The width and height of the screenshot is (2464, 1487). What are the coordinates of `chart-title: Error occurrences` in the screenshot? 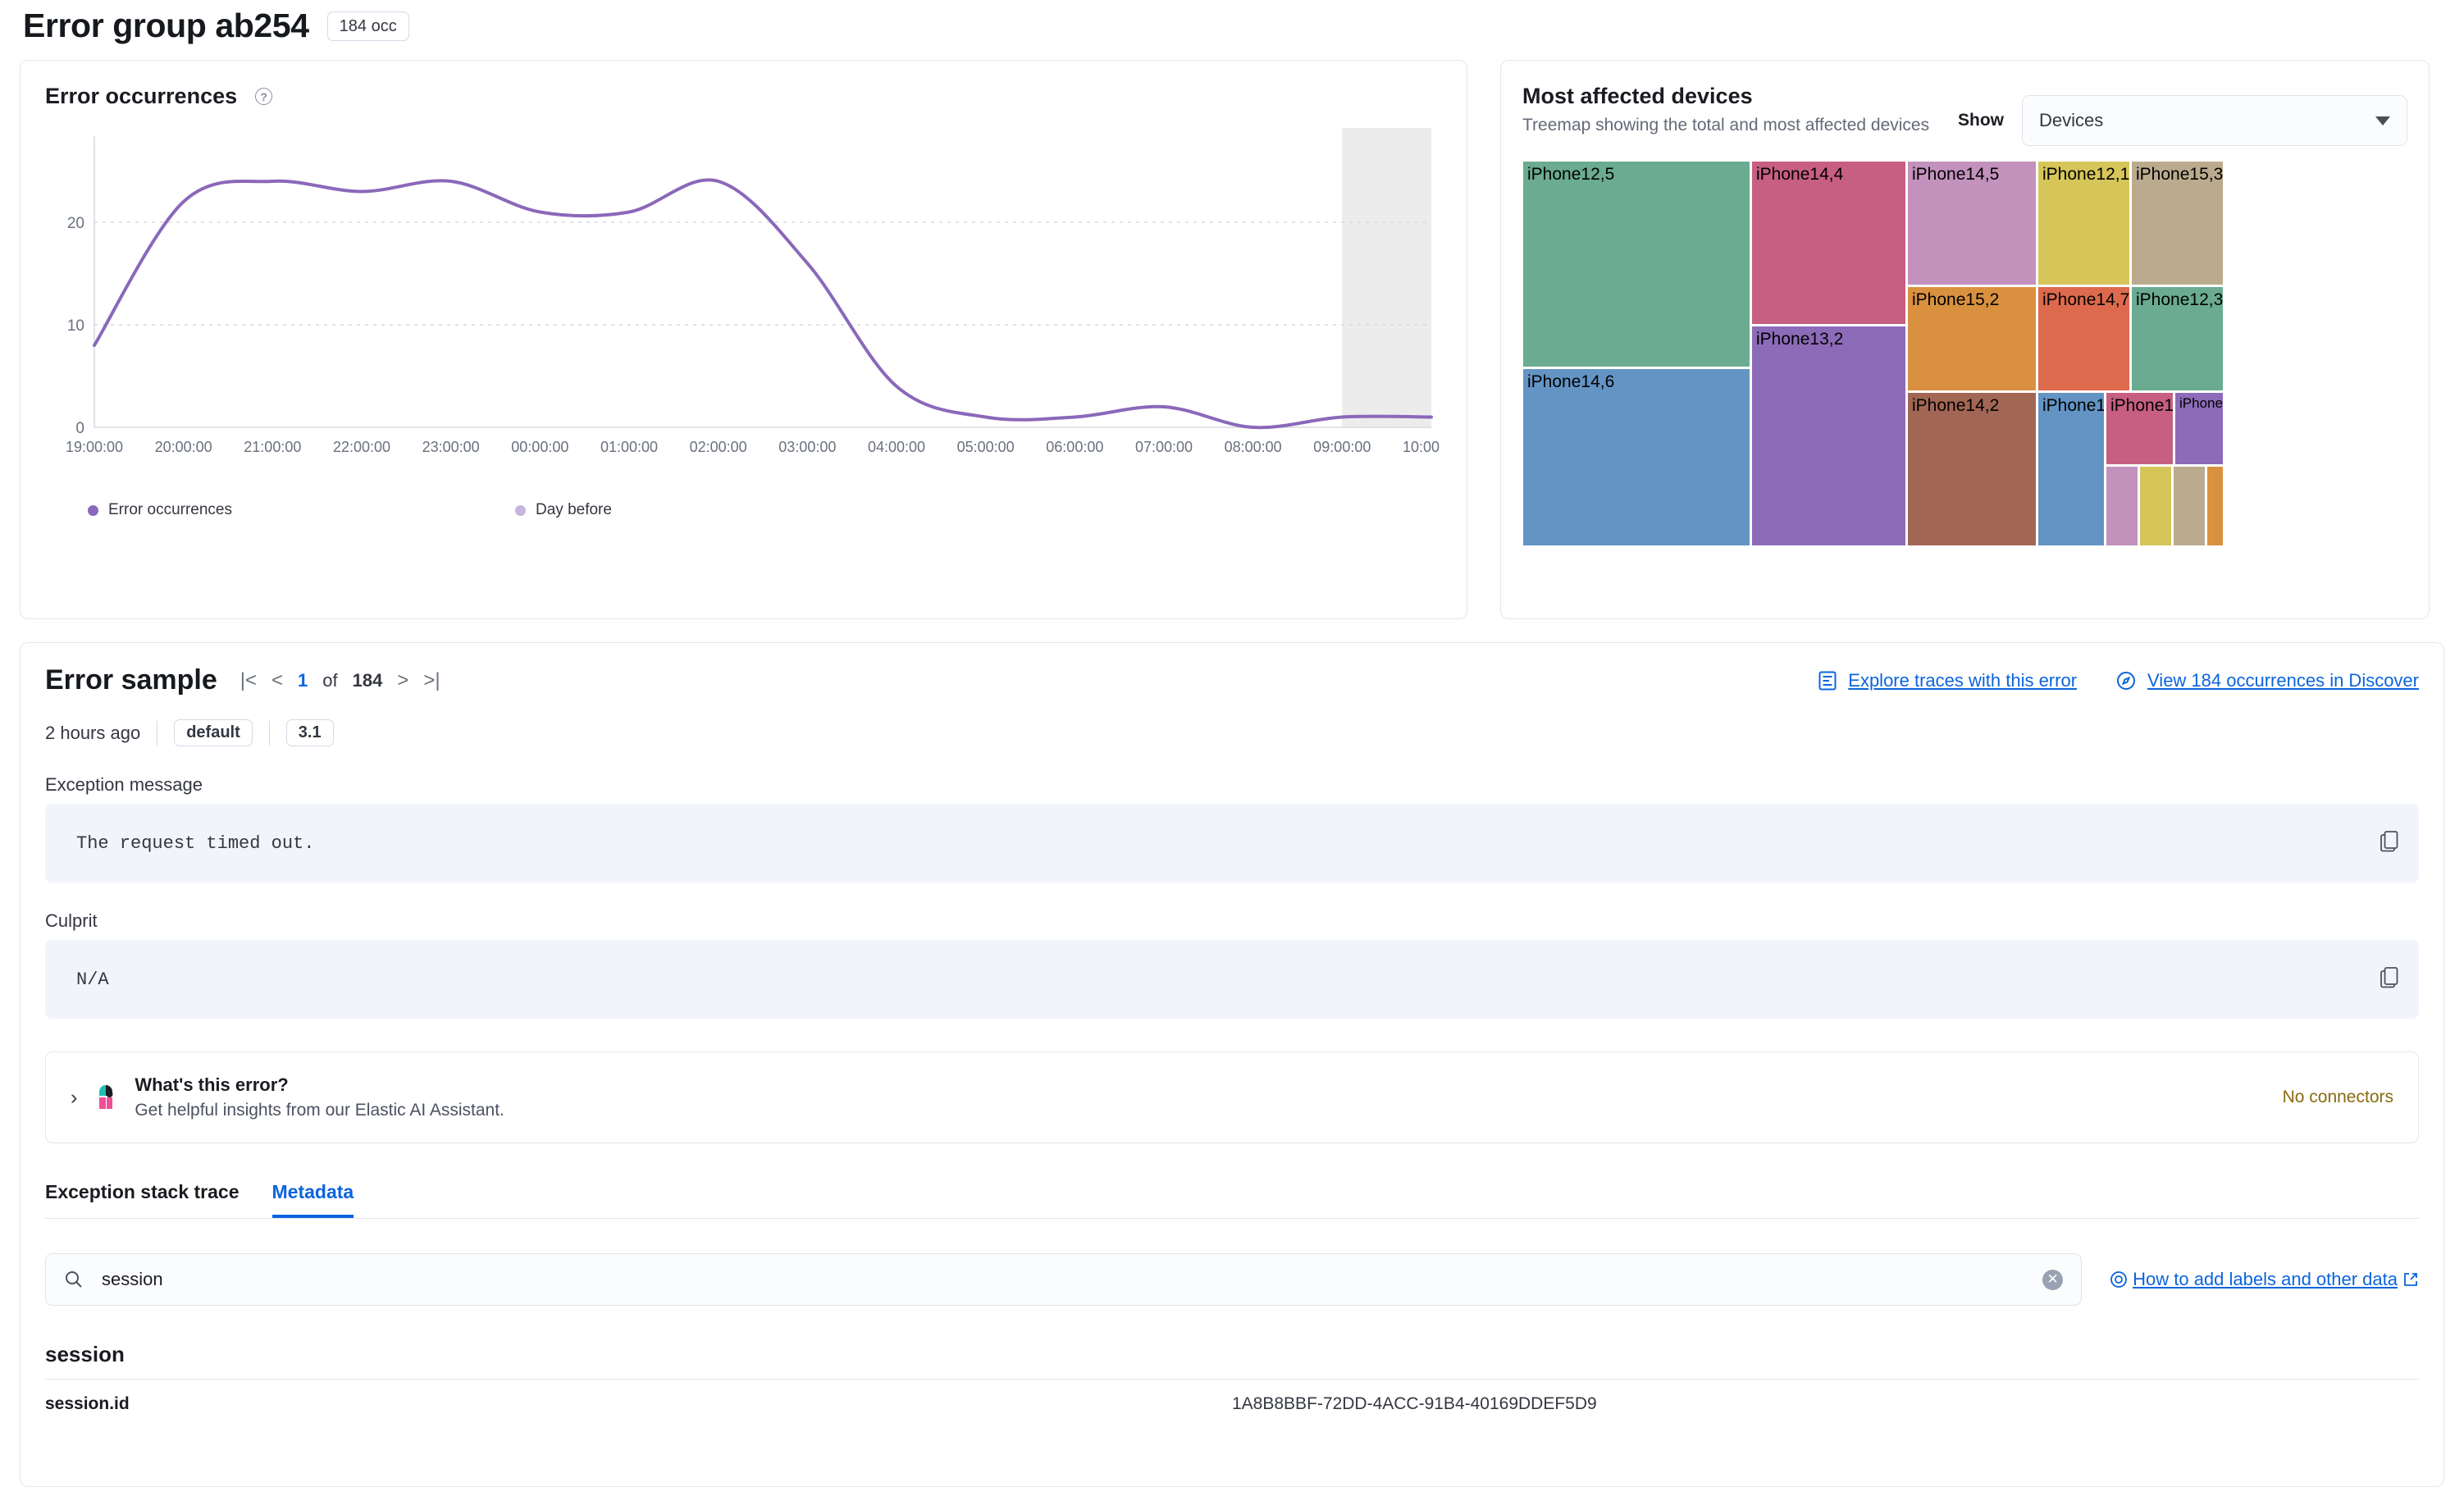 It's located at (141, 96).